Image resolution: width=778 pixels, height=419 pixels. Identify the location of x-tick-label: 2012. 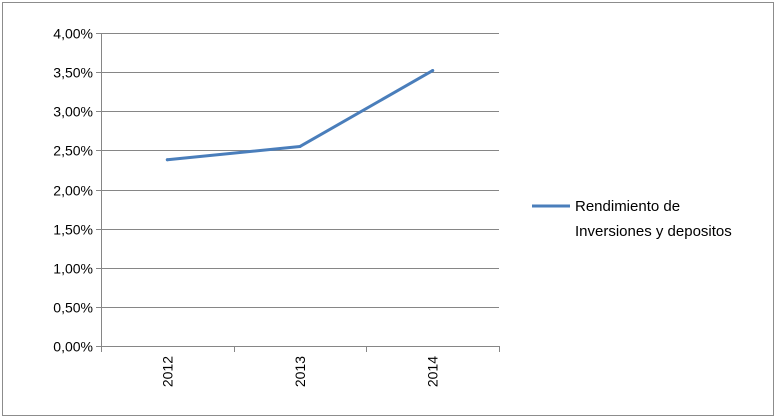
(167, 371).